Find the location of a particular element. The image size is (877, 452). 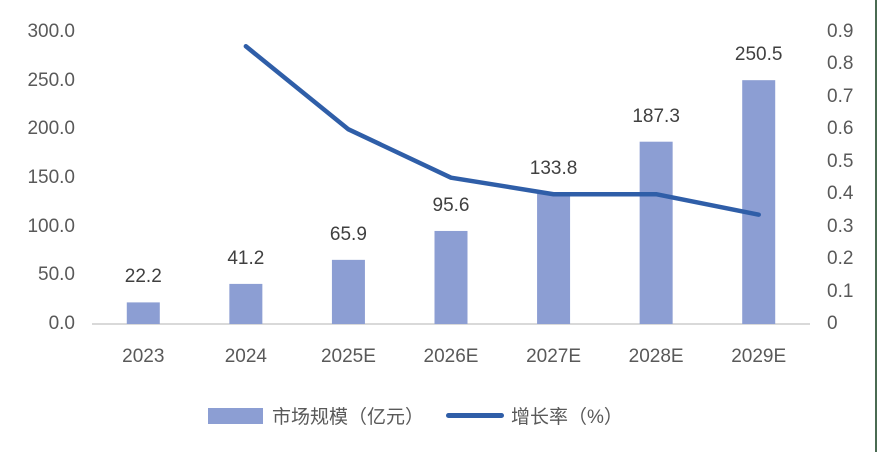

bar-value-label: 187.3 is located at coordinates (656, 116).